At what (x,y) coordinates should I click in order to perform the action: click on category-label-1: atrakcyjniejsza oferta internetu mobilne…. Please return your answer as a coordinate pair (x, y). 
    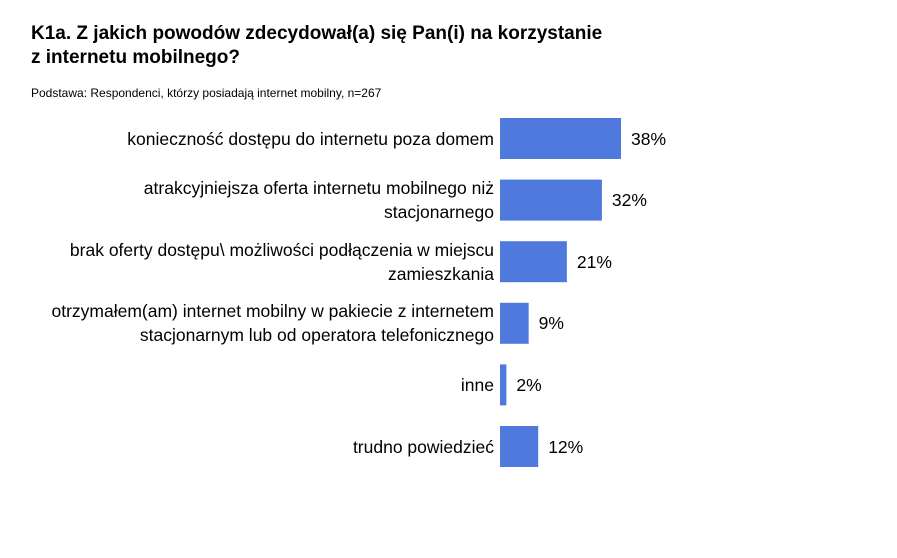
    Looking at the image, I should click on (254, 200).